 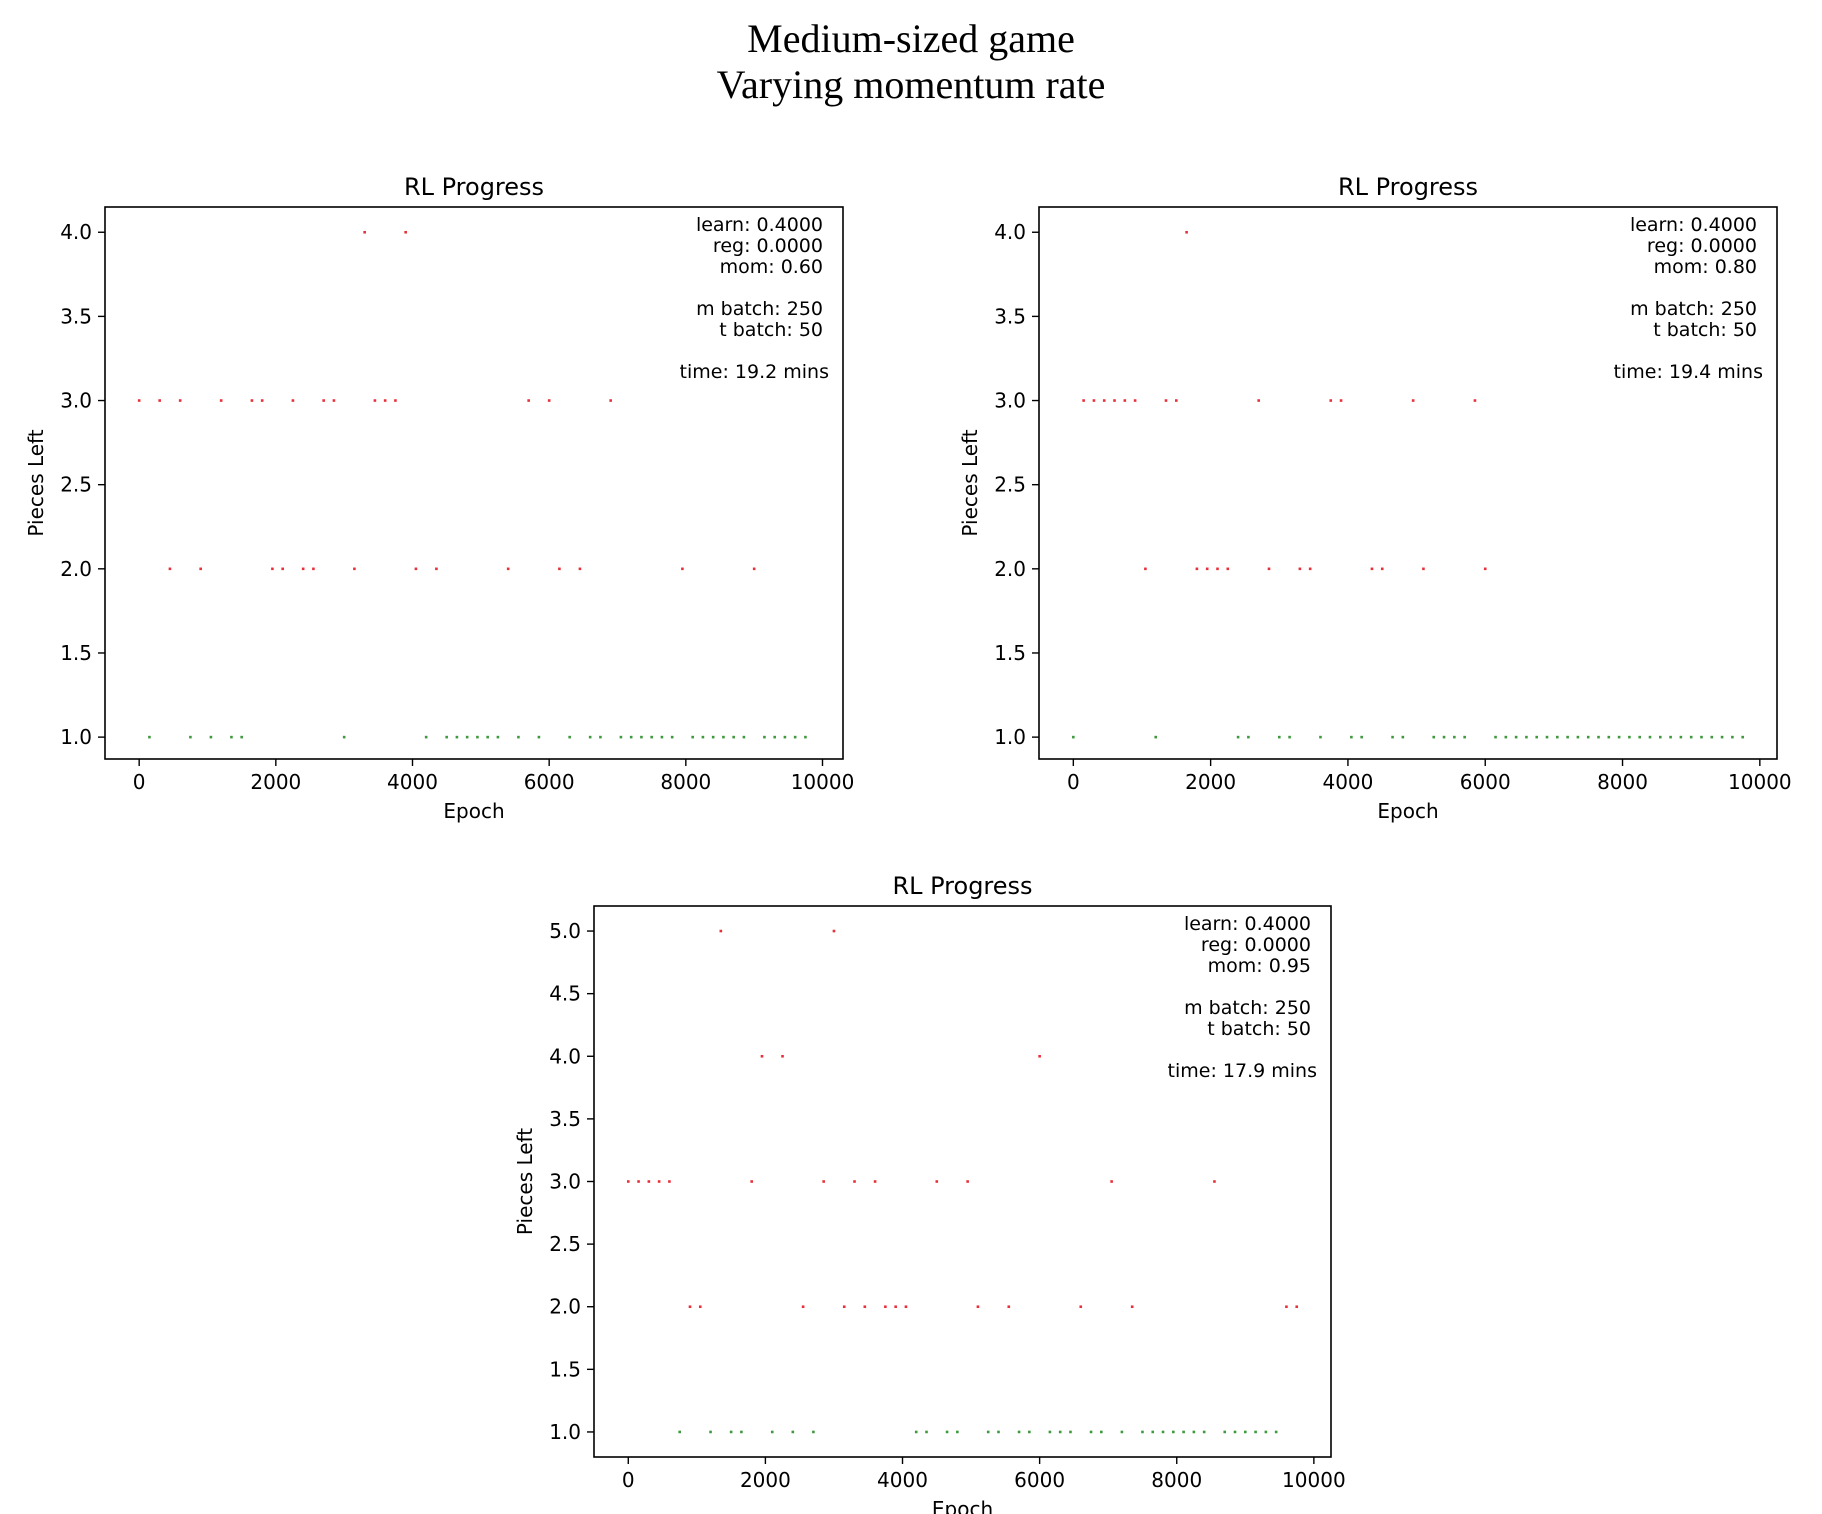 What do you see at coordinates (1408, 483) in the screenshot?
I see `axes-frame` at bounding box center [1408, 483].